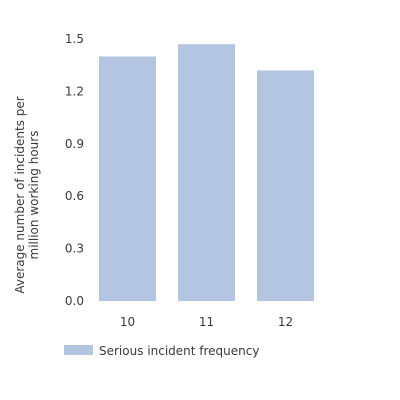  What do you see at coordinates (74, 196) in the screenshot?
I see `y-tick-label: 0.6` at bounding box center [74, 196].